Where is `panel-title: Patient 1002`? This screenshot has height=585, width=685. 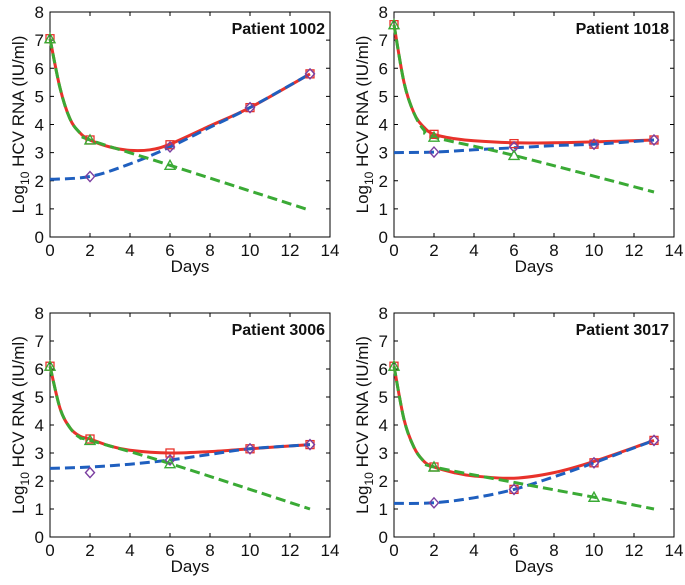
panel-title: Patient 1002 is located at coordinates (278, 29).